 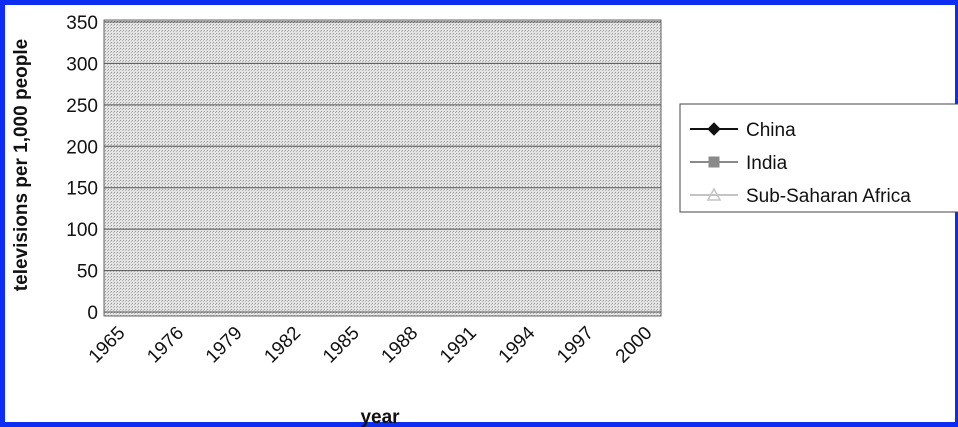 What do you see at coordinates (575, 345) in the screenshot?
I see `x-tick-label: 1997` at bounding box center [575, 345].